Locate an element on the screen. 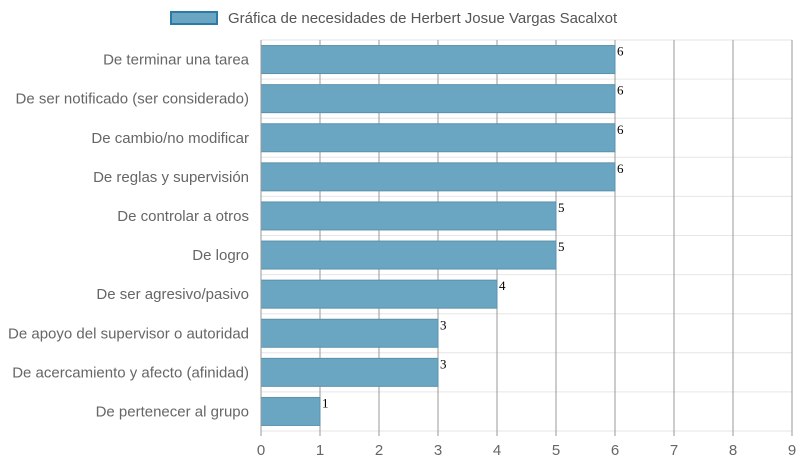 Image resolution: width=800 pixels, height=466 pixels. x-tick-label: 9 is located at coordinates (792, 450).